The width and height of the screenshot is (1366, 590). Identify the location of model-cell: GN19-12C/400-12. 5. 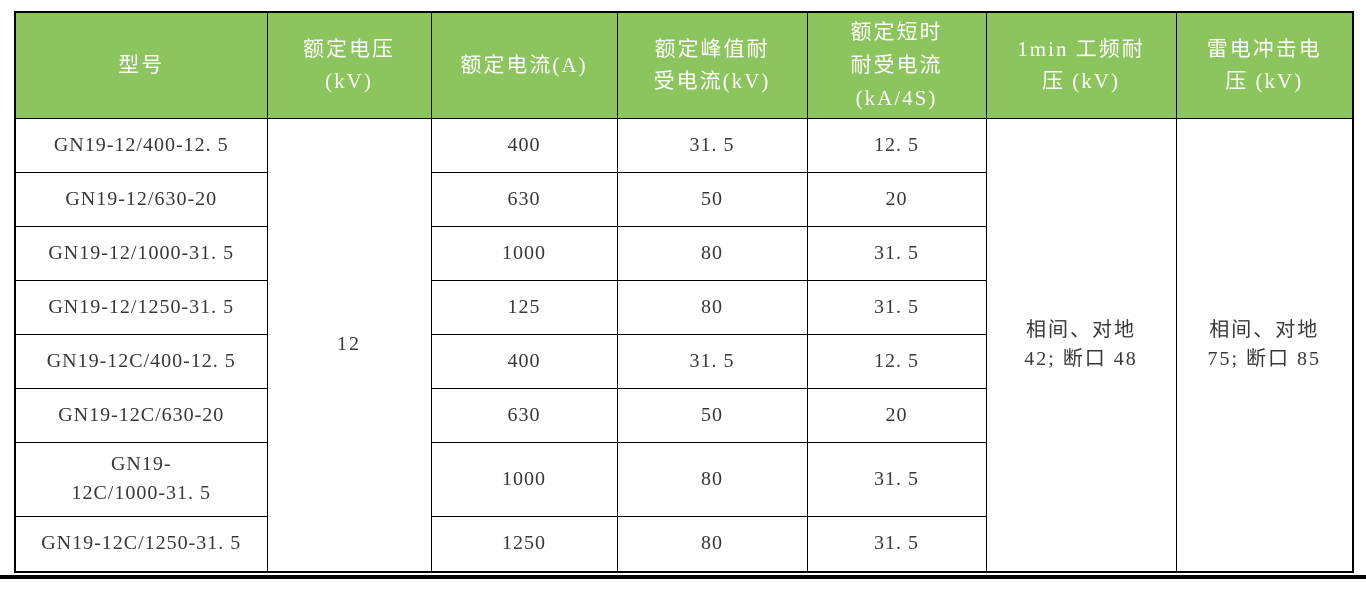
(141, 361).